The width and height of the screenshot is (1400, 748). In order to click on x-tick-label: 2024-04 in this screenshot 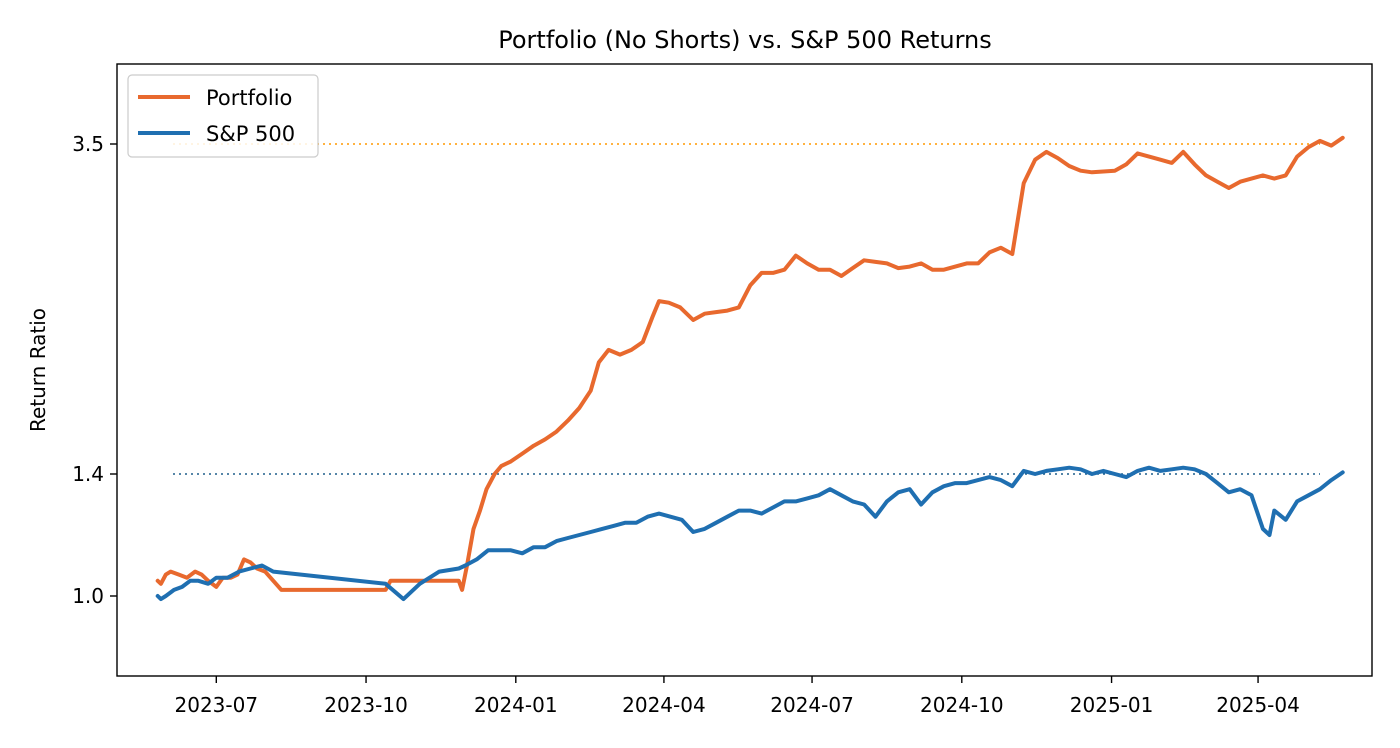, I will do `click(664, 705)`.